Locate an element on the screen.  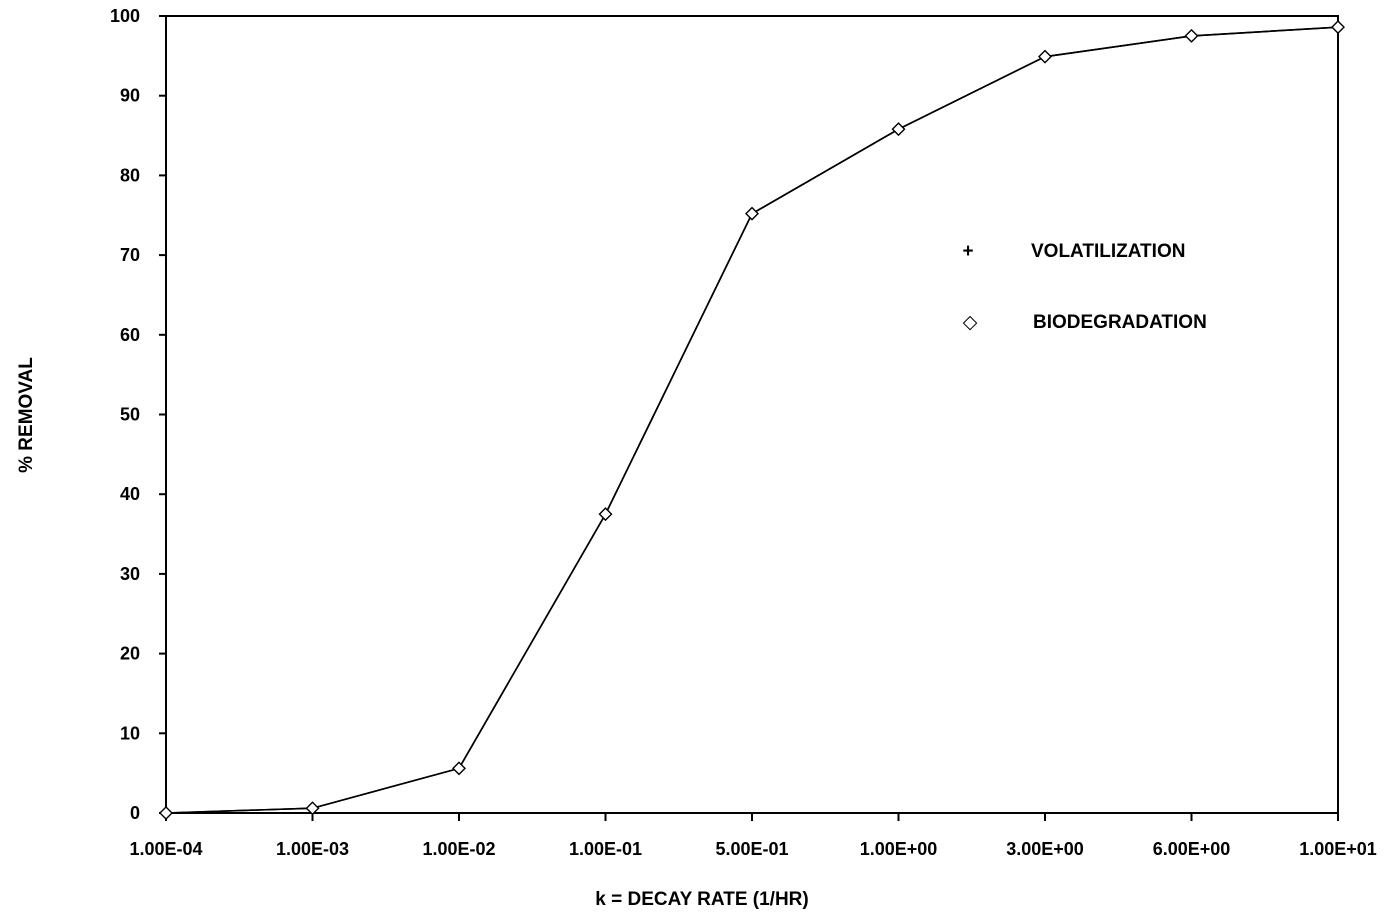
y-axis: 0 10 20 30 40 50 60 70 80 90 100 is located at coordinates (138, 414).